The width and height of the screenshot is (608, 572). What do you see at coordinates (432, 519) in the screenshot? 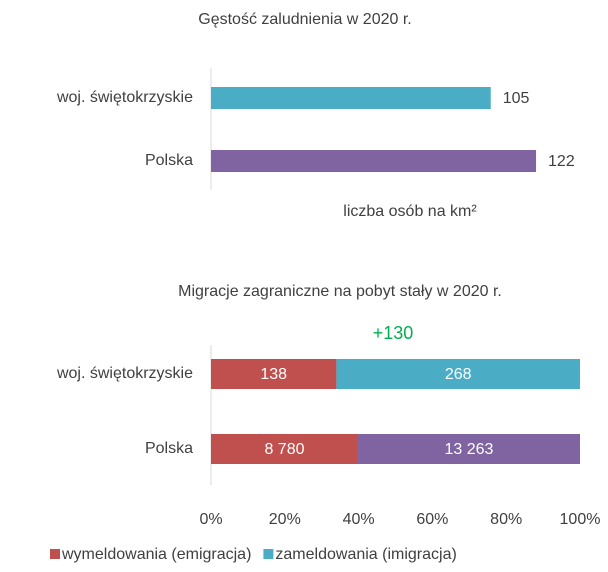
I see `x-tick-label: 60%` at bounding box center [432, 519].